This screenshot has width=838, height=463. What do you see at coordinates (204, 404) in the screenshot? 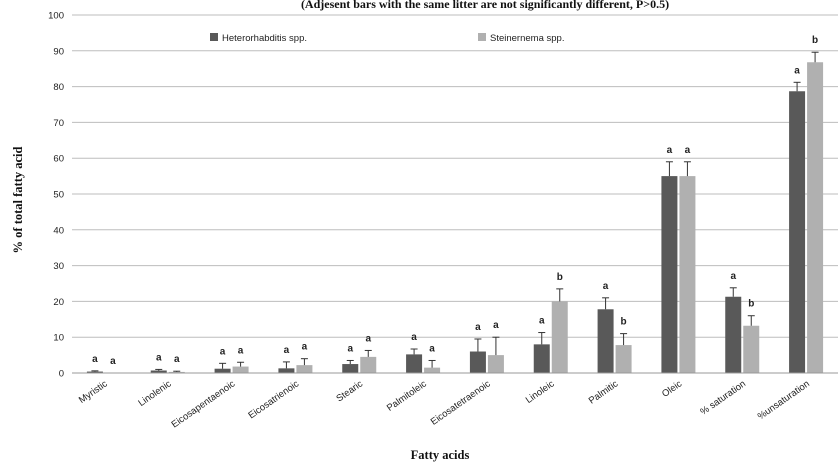
I see `x-tick-label: Eicosapentaenoic` at bounding box center [204, 404].